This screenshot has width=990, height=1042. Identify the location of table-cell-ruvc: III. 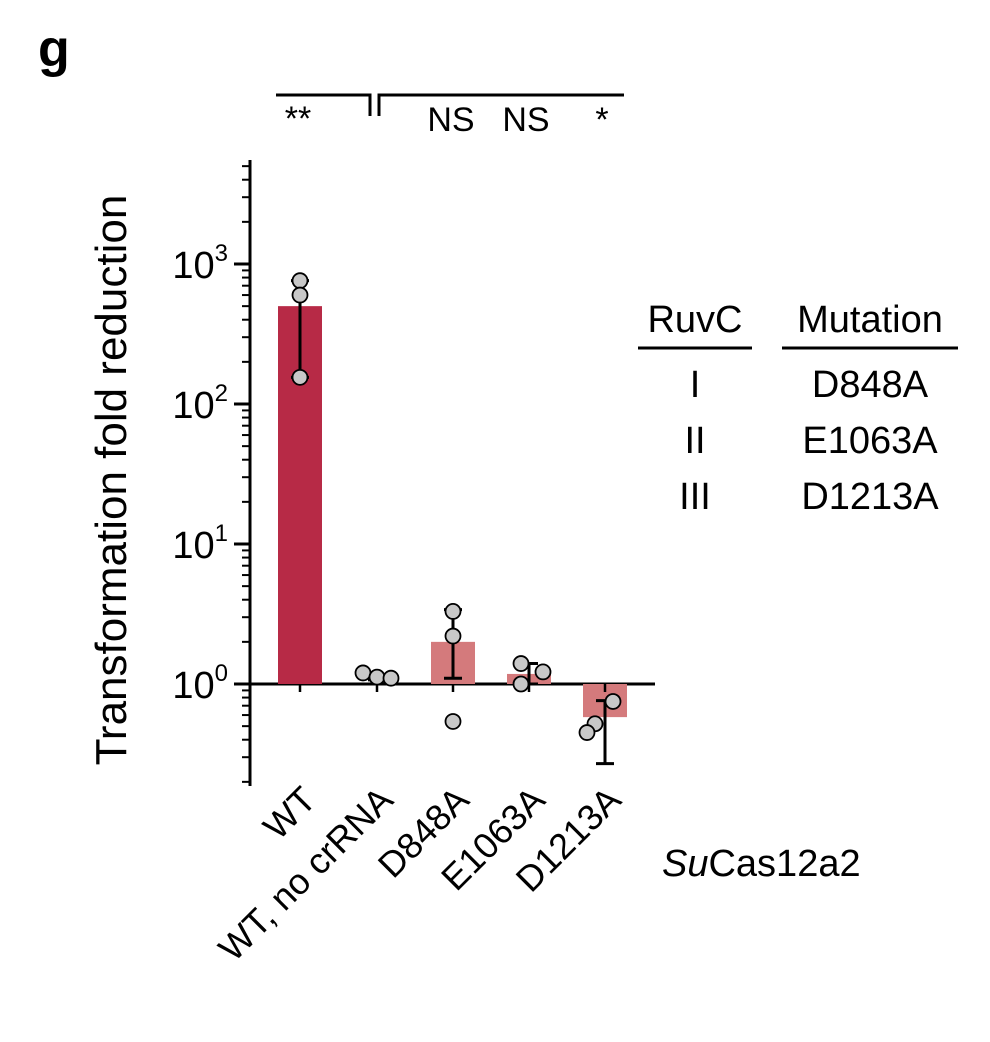
(695, 497).